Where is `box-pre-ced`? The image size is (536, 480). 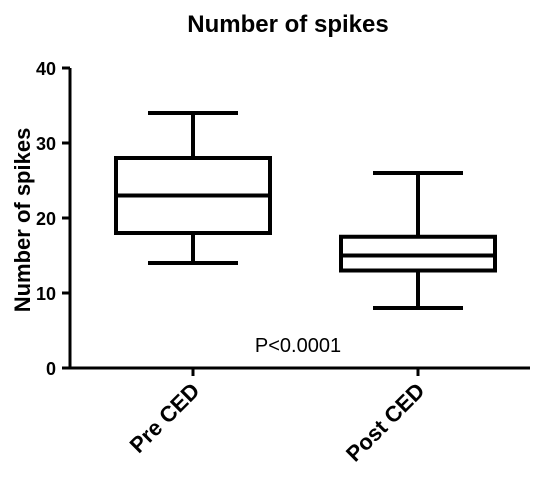 box-pre-ced is located at coordinates (193, 188).